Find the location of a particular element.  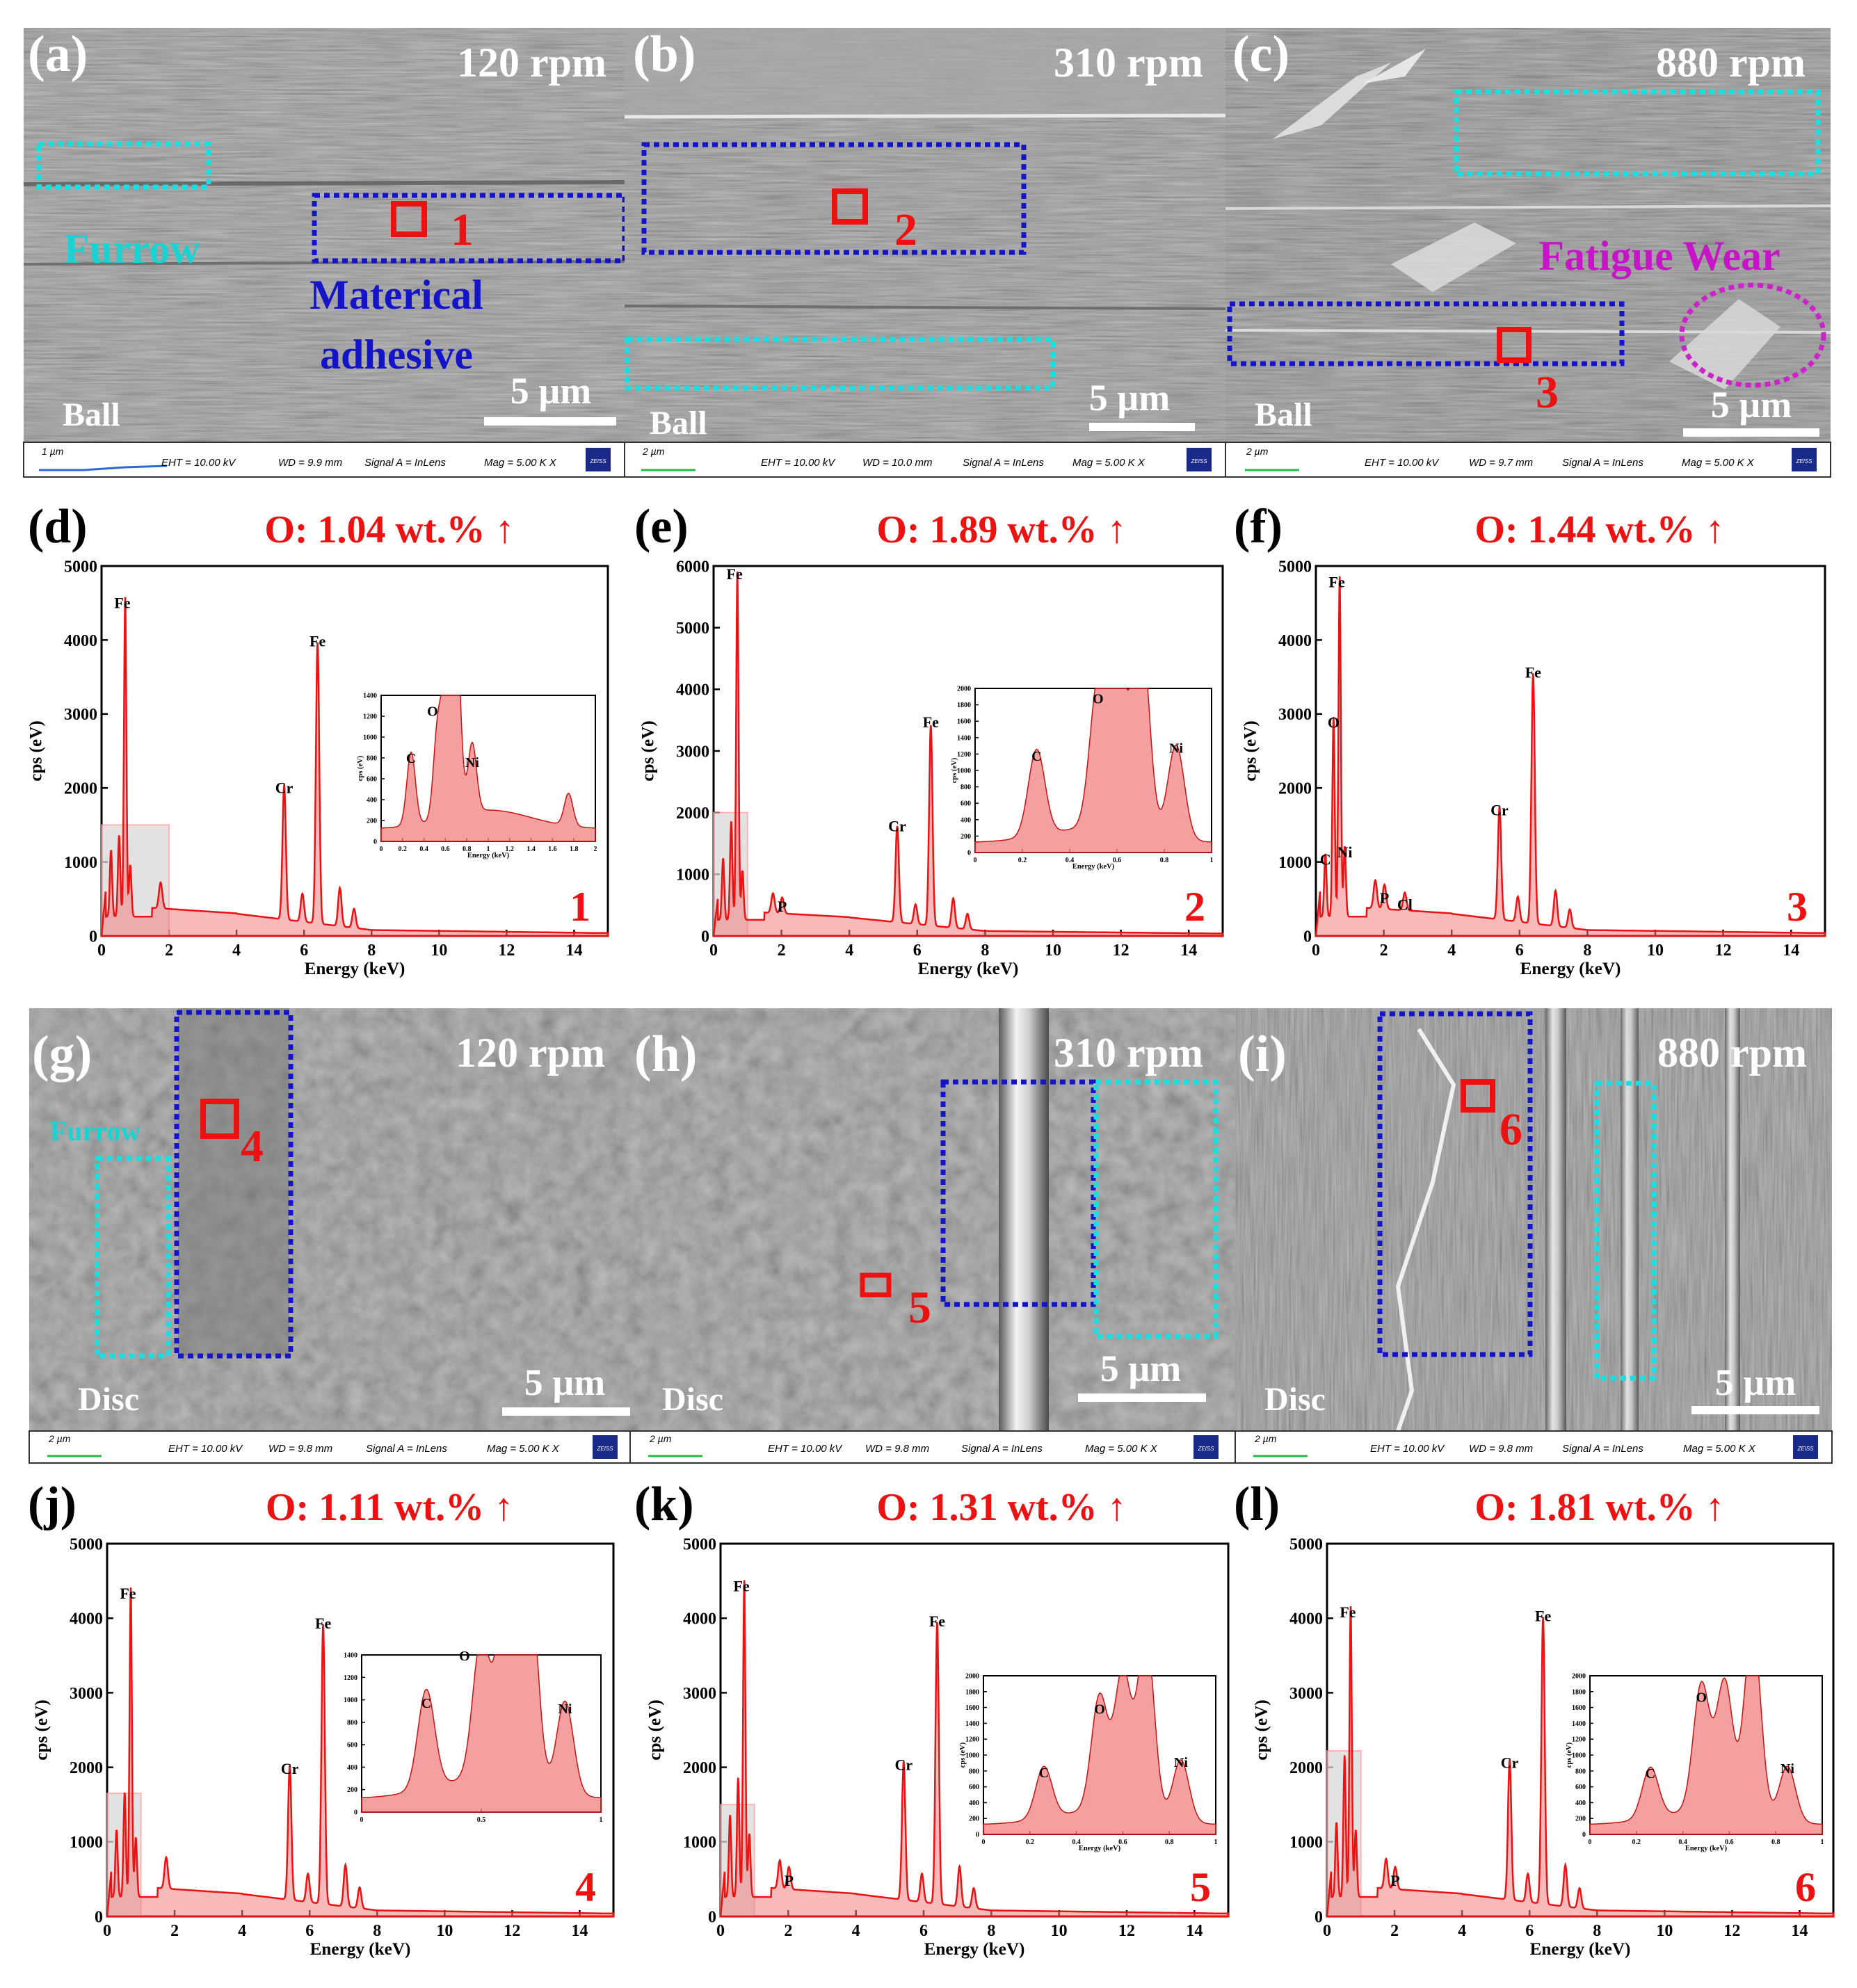

point-number: 2 is located at coordinates (905, 229).